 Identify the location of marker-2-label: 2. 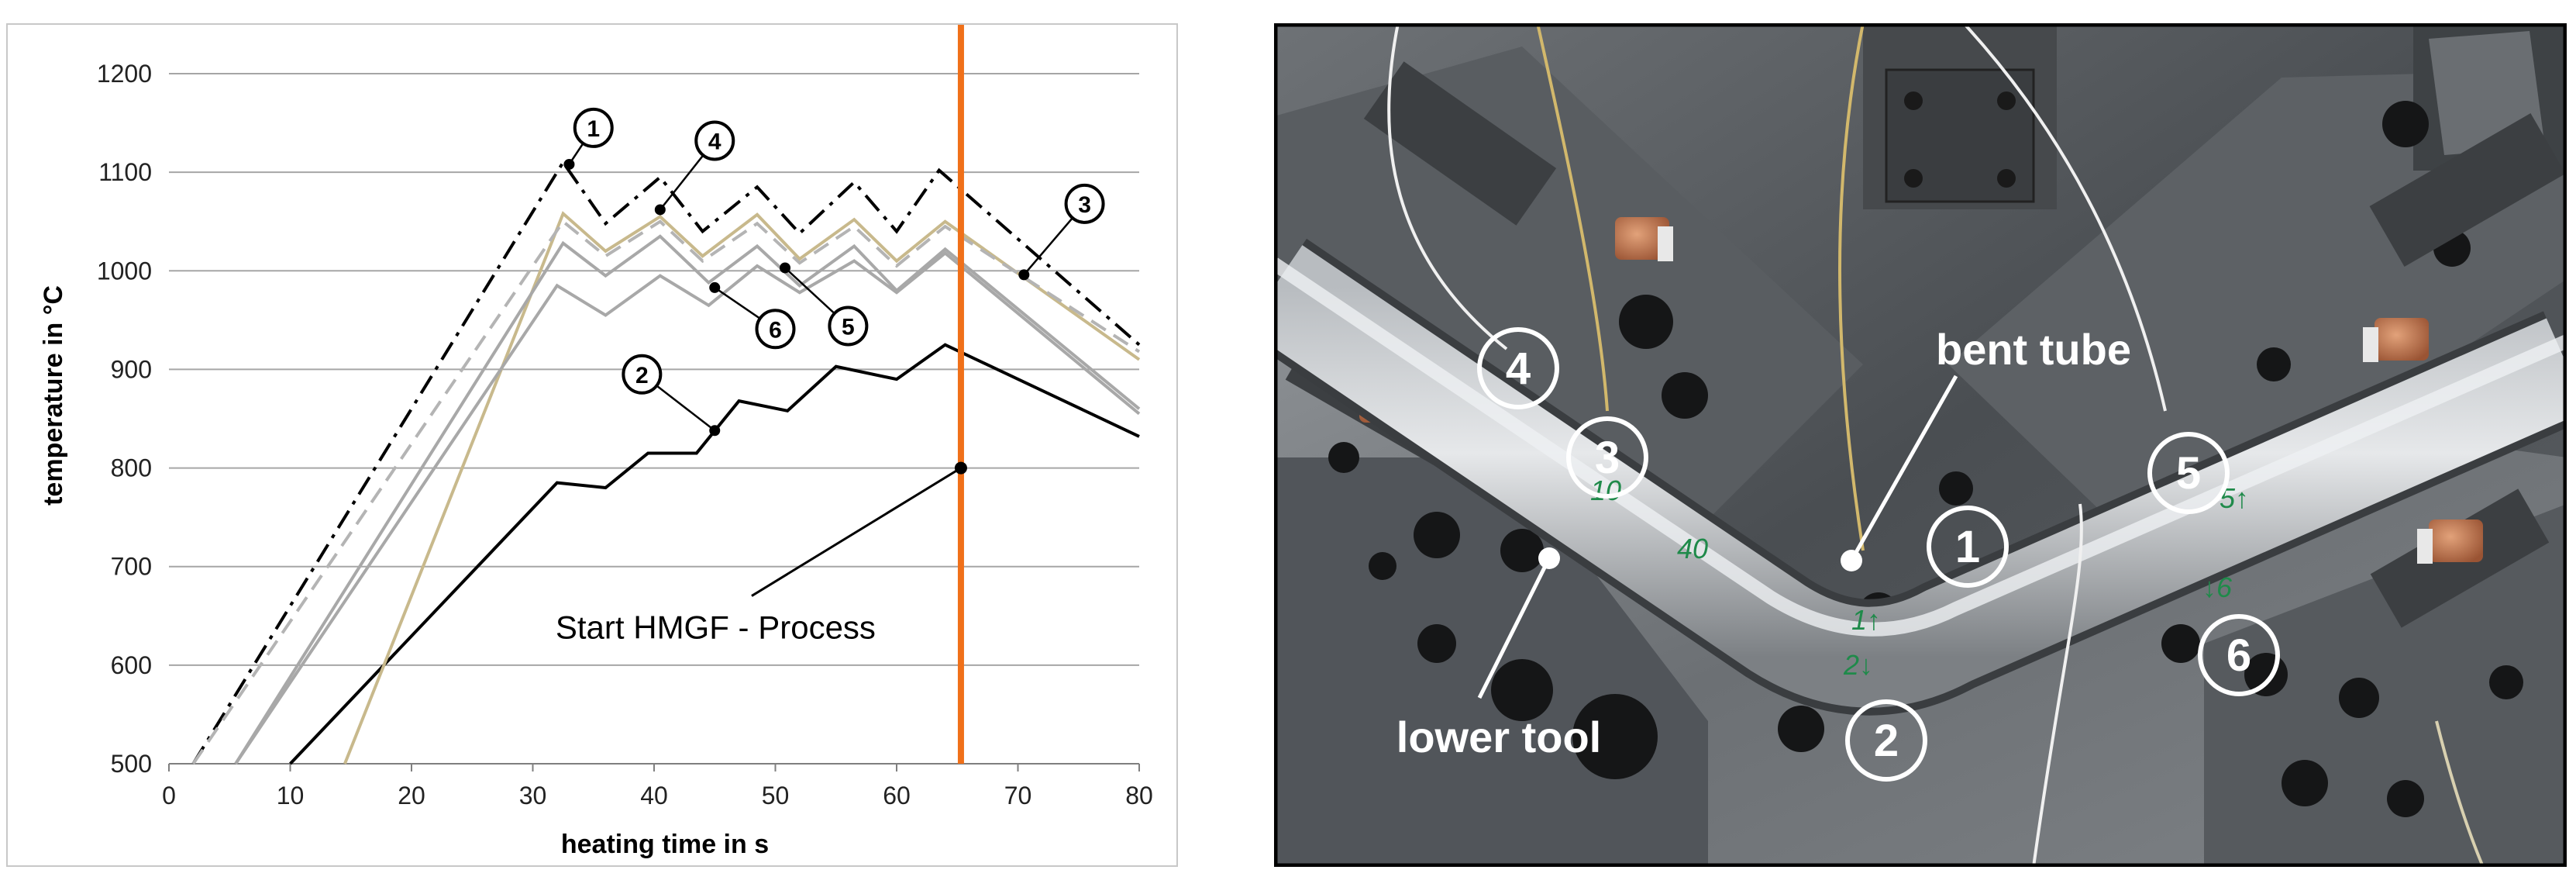
(1886, 741).